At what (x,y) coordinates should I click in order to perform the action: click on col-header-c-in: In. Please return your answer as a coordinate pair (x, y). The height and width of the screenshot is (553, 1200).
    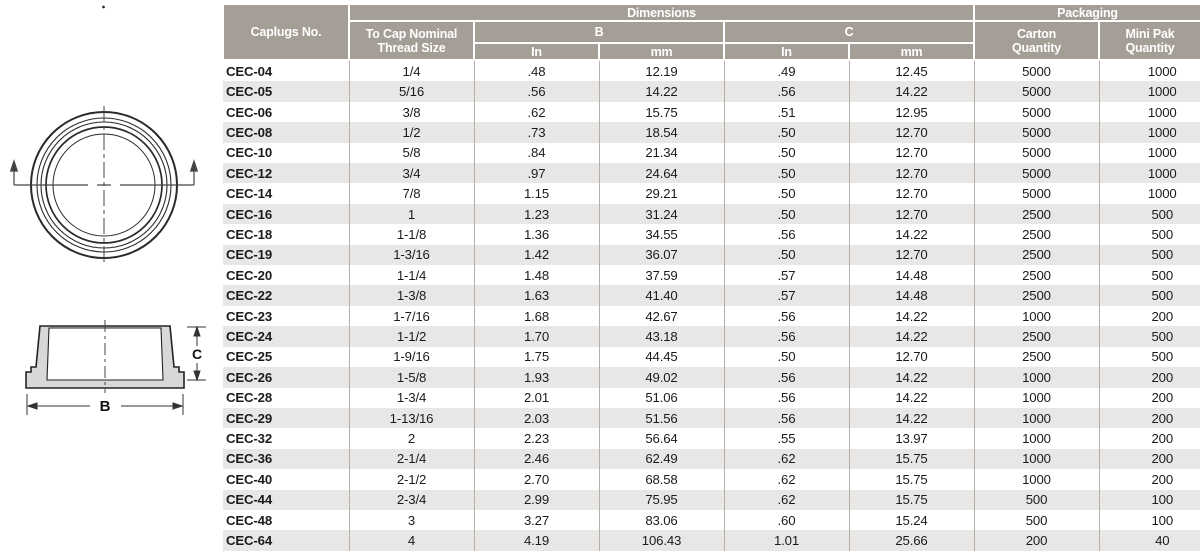
    Looking at the image, I should click on (786, 51).